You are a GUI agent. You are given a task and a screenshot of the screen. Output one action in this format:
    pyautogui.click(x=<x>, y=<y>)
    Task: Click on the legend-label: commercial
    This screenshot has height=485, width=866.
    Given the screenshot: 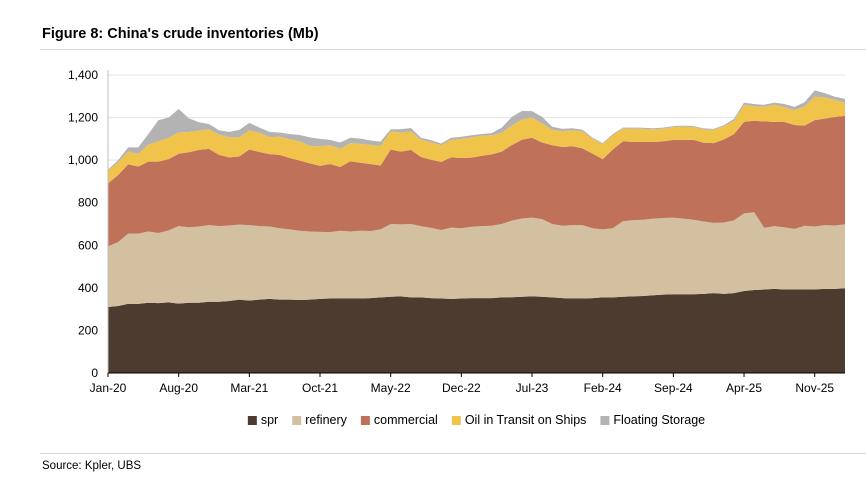 What is the action you would take?
    pyautogui.click(x=406, y=420)
    